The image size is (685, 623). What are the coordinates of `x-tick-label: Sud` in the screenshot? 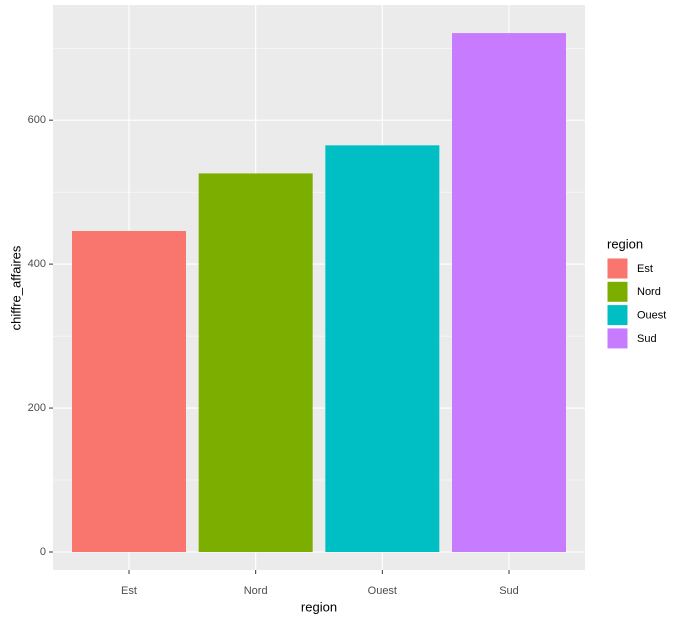 It's located at (509, 591).